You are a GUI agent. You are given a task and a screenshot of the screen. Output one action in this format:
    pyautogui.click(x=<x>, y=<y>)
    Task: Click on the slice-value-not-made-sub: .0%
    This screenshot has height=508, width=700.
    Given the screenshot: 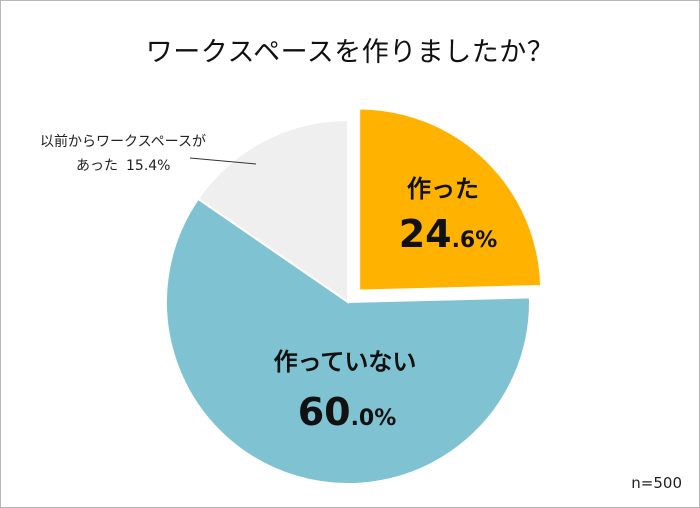 What is the action you would take?
    pyautogui.click(x=374, y=418)
    